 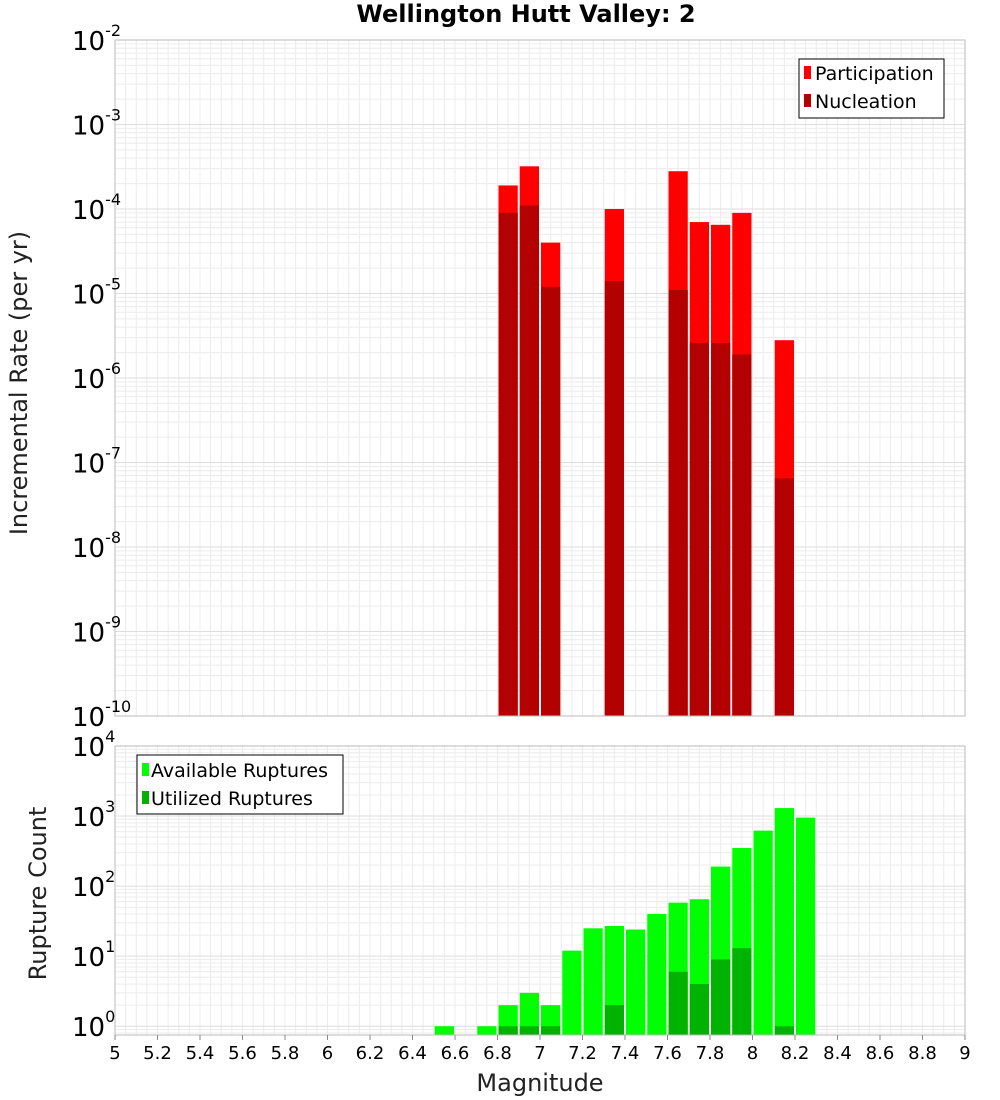 I want to click on legend-label-nucleation: Nucleation, so click(x=866, y=102).